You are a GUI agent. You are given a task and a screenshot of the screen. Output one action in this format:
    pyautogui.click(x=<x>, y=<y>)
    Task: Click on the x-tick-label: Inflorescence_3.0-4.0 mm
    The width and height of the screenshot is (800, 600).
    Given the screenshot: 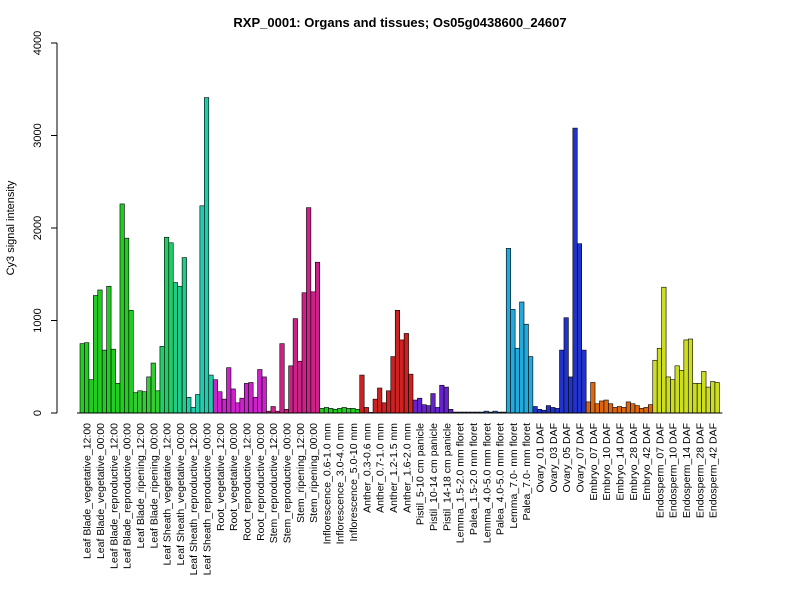 What is the action you would take?
    pyautogui.click(x=341, y=484)
    